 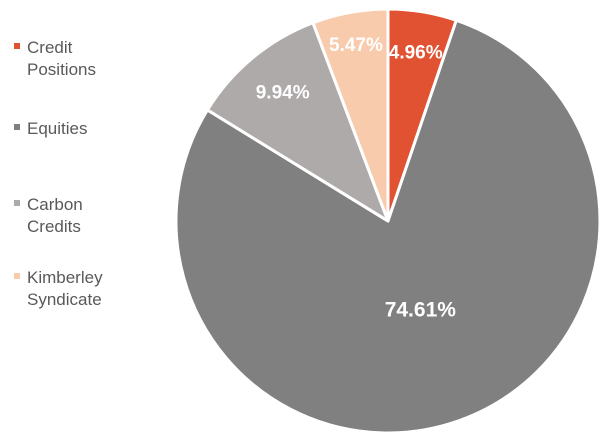 What do you see at coordinates (64, 299) in the screenshot?
I see `legend-label-kimberley-syndicate-line2: Syndicate` at bounding box center [64, 299].